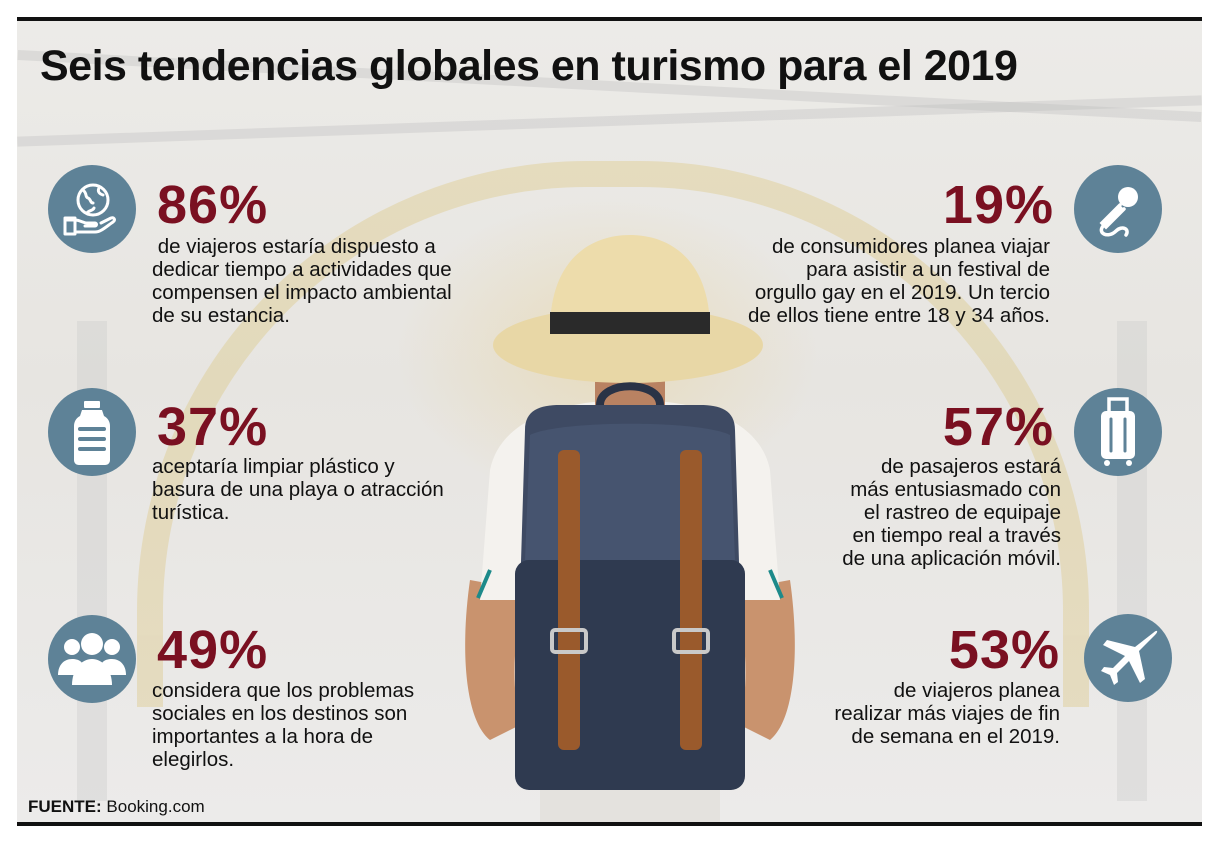 The image size is (1212, 843). I want to click on description-line: de semana en el 2019., so click(955, 736).